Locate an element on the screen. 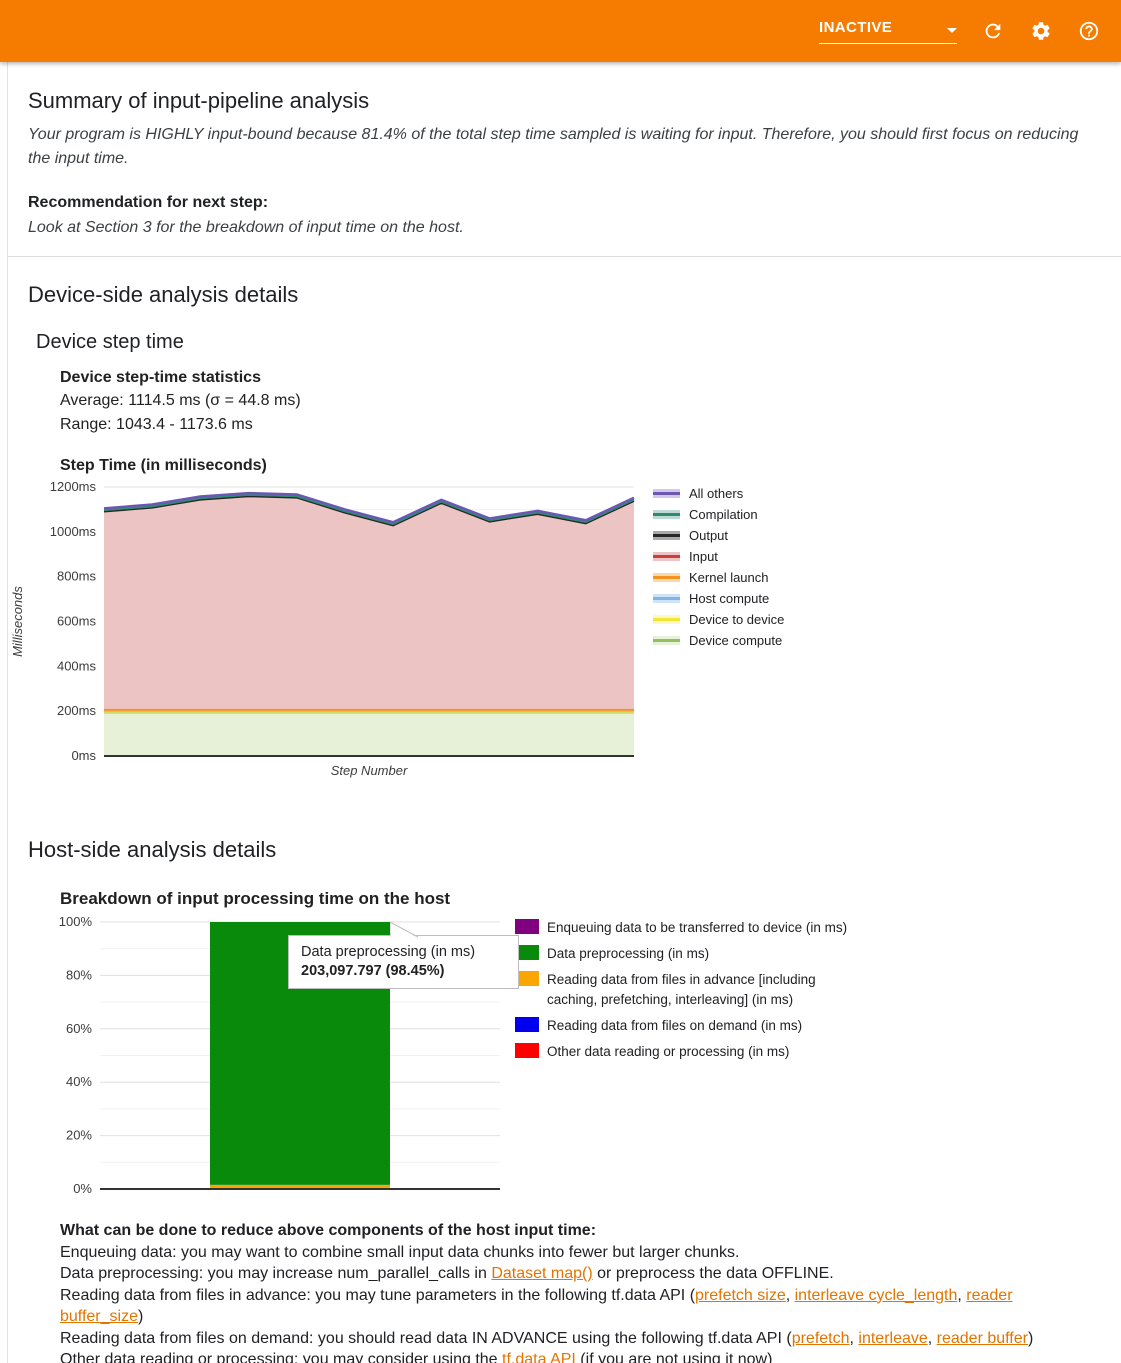 This screenshot has width=1121, height=1363. device-stats-range: Range: 1043.4 - 1173.6 ms is located at coordinates (156, 424).